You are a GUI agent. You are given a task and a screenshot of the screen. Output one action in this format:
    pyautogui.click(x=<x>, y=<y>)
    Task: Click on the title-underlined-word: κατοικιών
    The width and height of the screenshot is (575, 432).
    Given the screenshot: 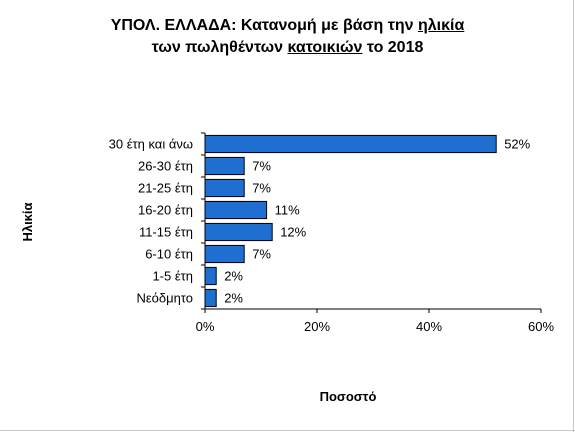 What is the action you would take?
    pyautogui.click(x=325, y=47)
    